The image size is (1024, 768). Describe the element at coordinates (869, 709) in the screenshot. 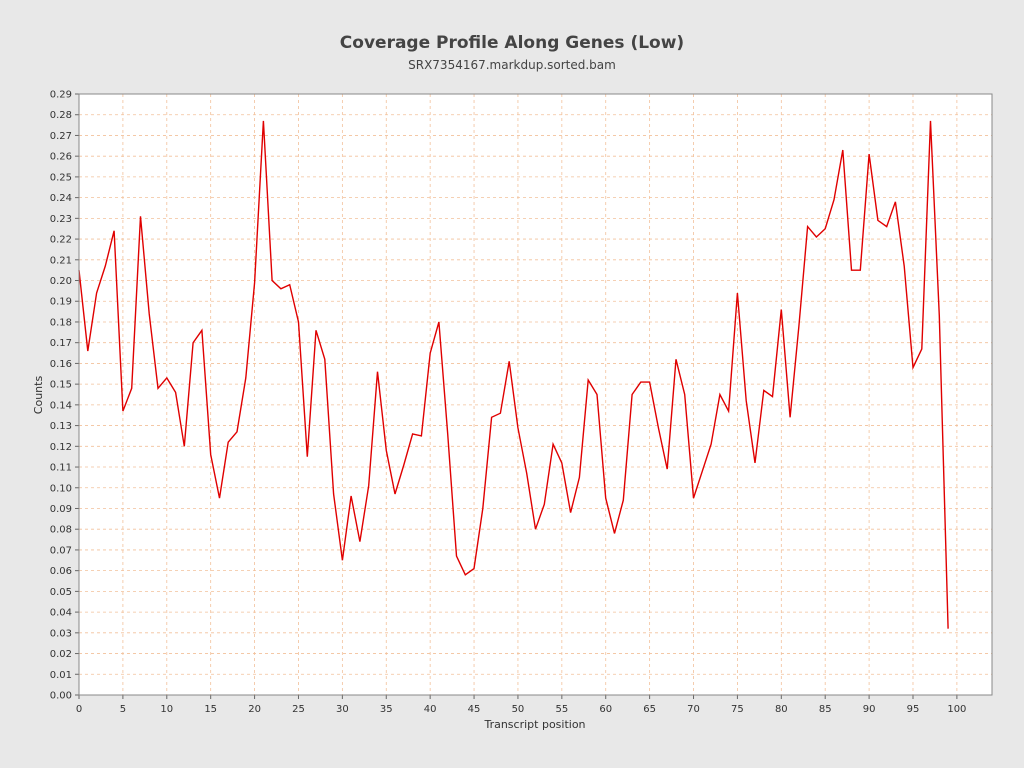

I see `x-tick-label: 90` at that location.